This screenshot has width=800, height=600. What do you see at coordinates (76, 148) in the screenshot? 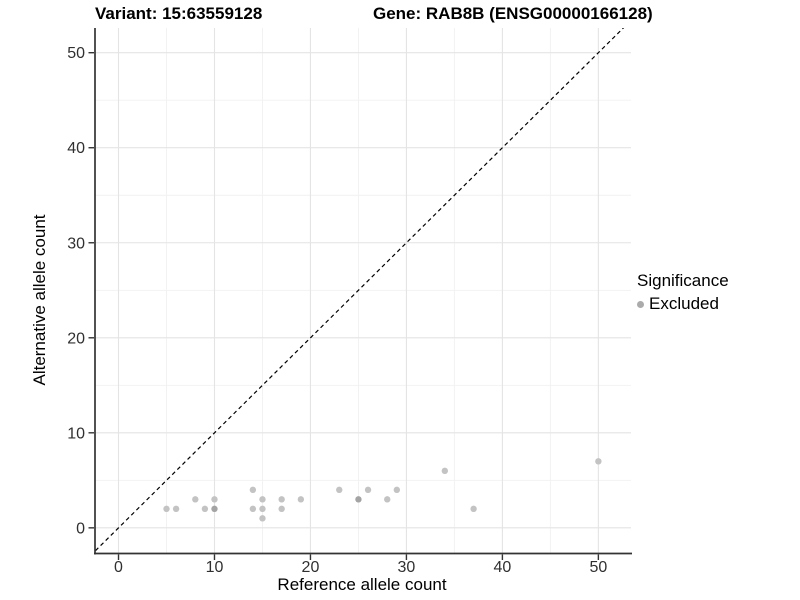
I see `y-axis-tick-label: 40` at bounding box center [76, 148].